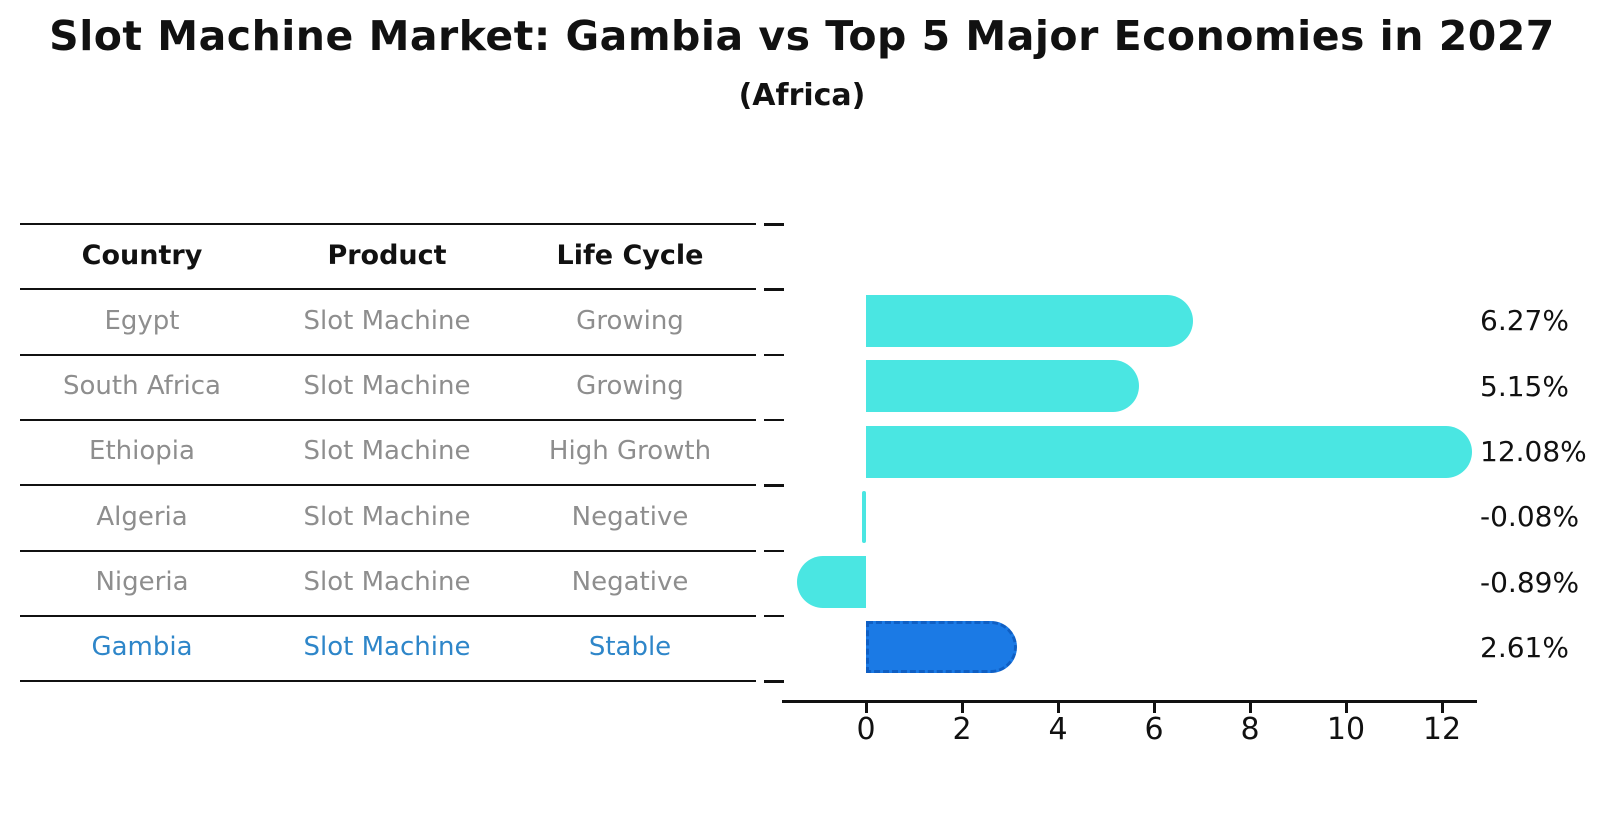 This screenshot has width=1604, height=823. I want to click on x-tick-label: 4, so click(1058, 729).